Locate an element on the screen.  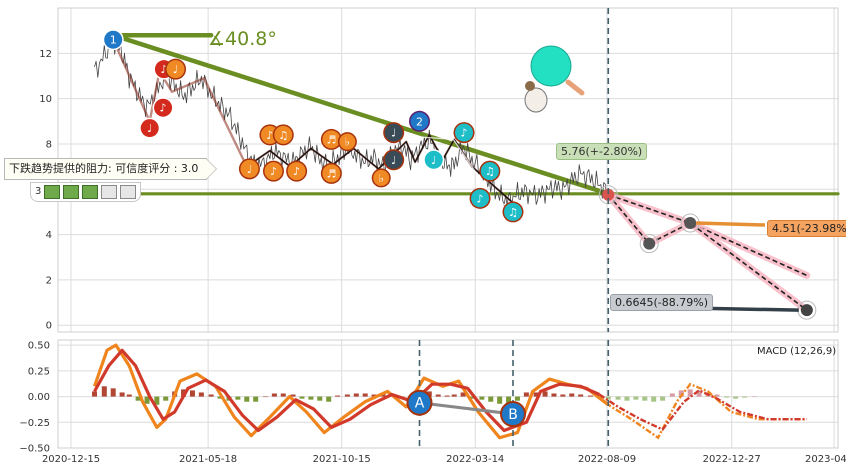
macd-y-tick-2: 0.00 is located at coordinates (39, 397).